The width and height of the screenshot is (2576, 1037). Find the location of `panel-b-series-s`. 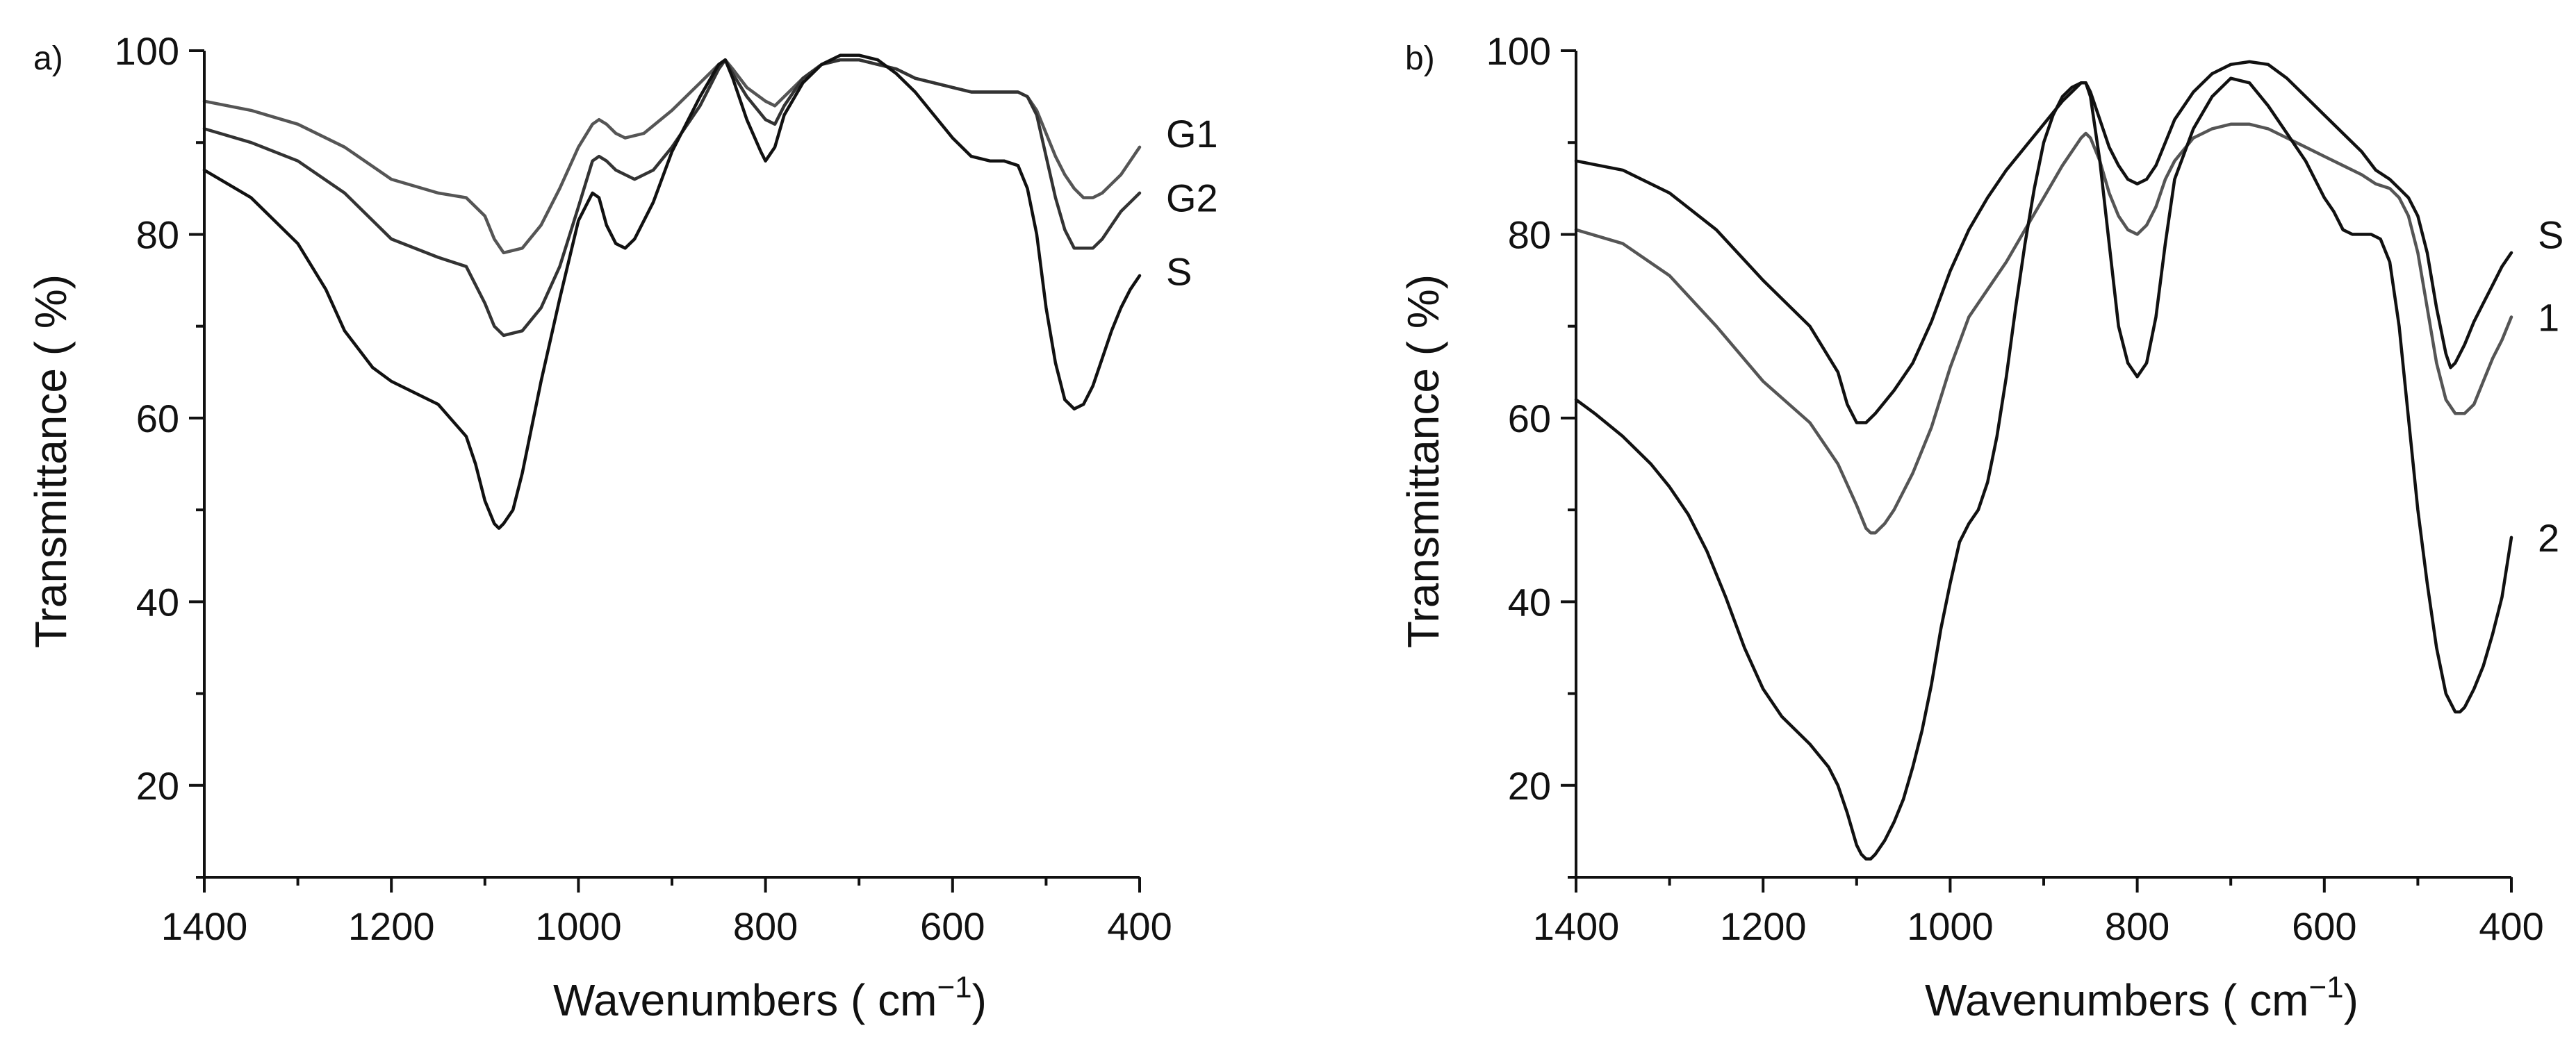

panel-b-series-s is located at coordinates (2043, 242).